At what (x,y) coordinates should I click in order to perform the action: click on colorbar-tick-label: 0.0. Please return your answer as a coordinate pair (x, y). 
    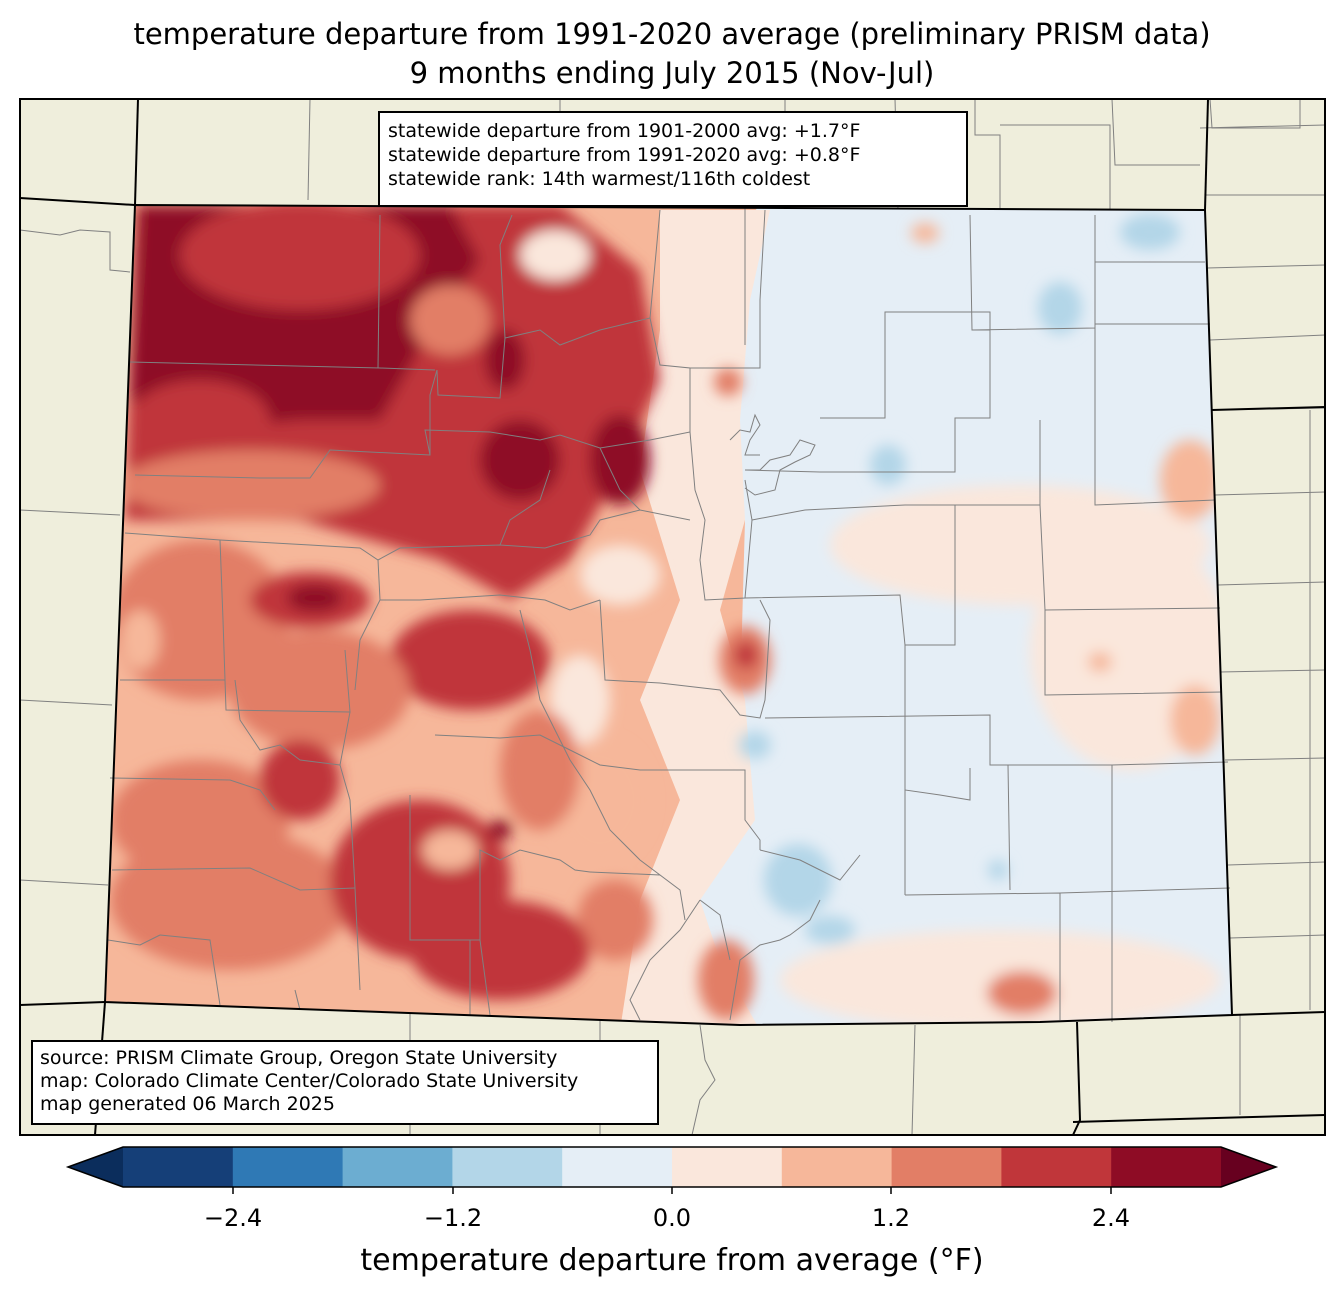
    Looking at the image, I should click on (672, 1218).